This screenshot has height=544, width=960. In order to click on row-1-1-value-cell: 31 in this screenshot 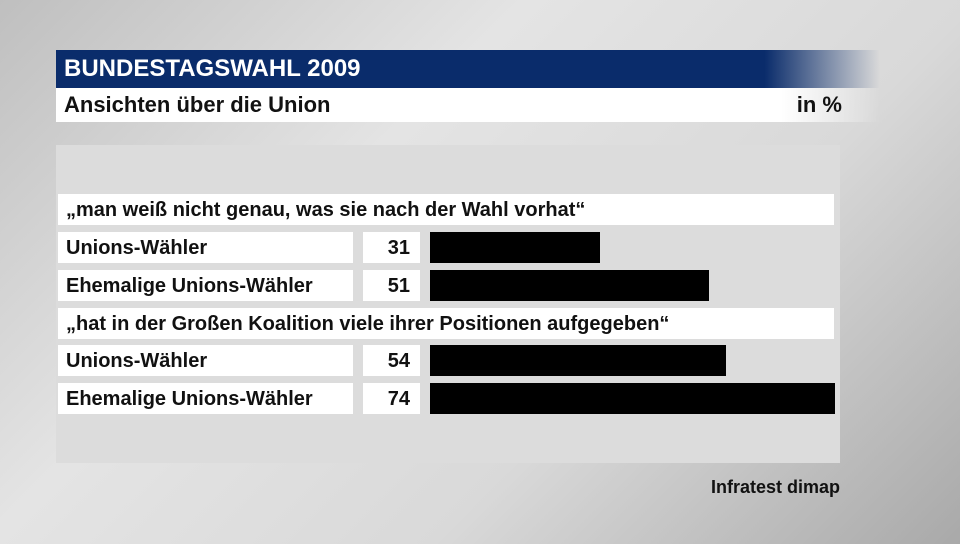, I will do `click(391, 247)`.